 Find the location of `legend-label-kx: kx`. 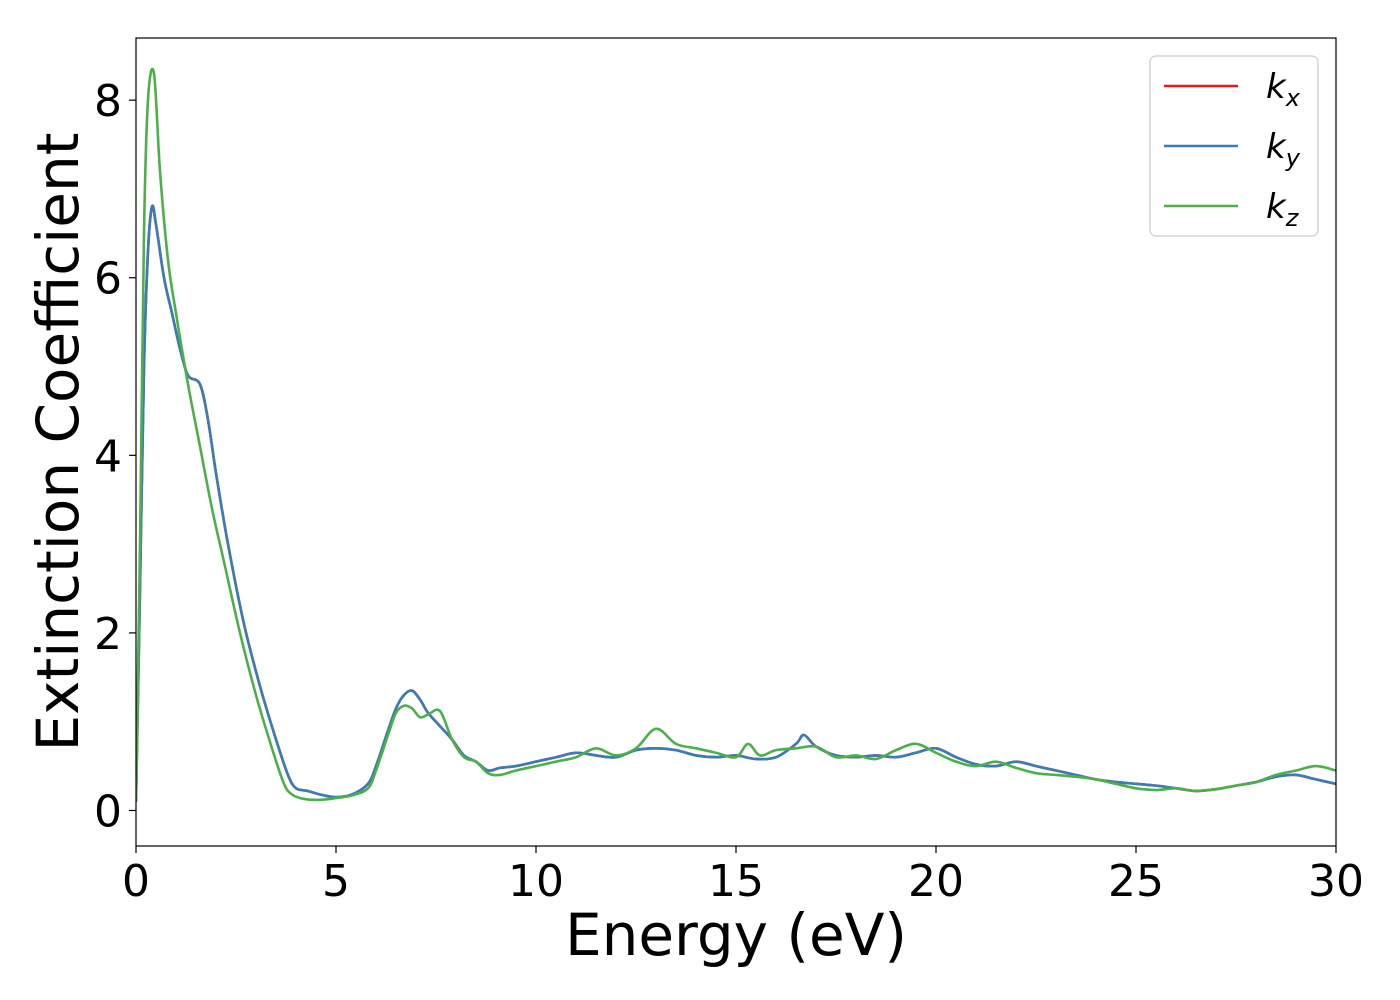

legend-label-kx: kx is located at coordinates (1283, 89).